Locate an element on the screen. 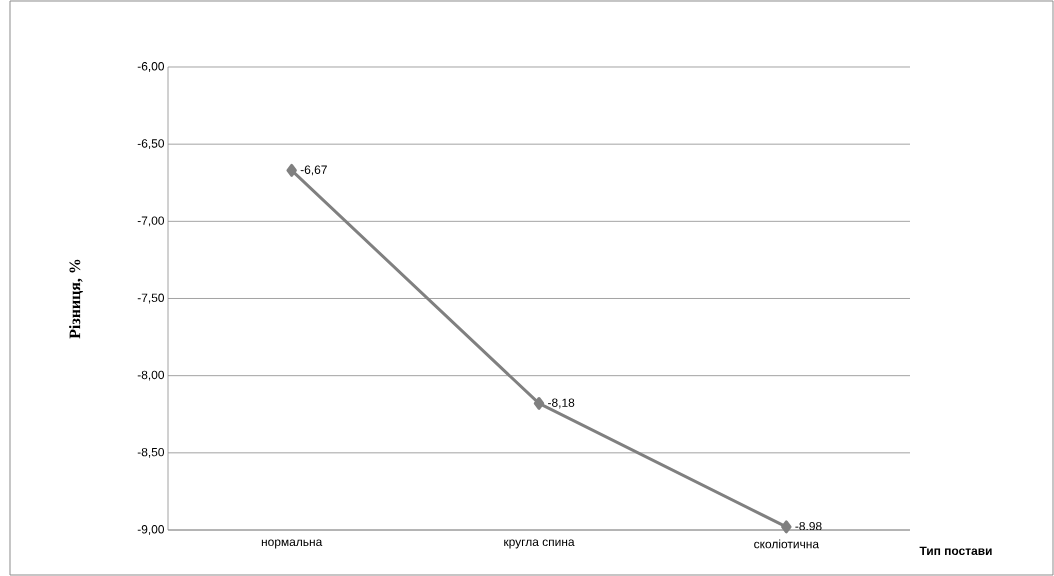  y-axis-title: Різниця, % is located at coordinates (76, 299).